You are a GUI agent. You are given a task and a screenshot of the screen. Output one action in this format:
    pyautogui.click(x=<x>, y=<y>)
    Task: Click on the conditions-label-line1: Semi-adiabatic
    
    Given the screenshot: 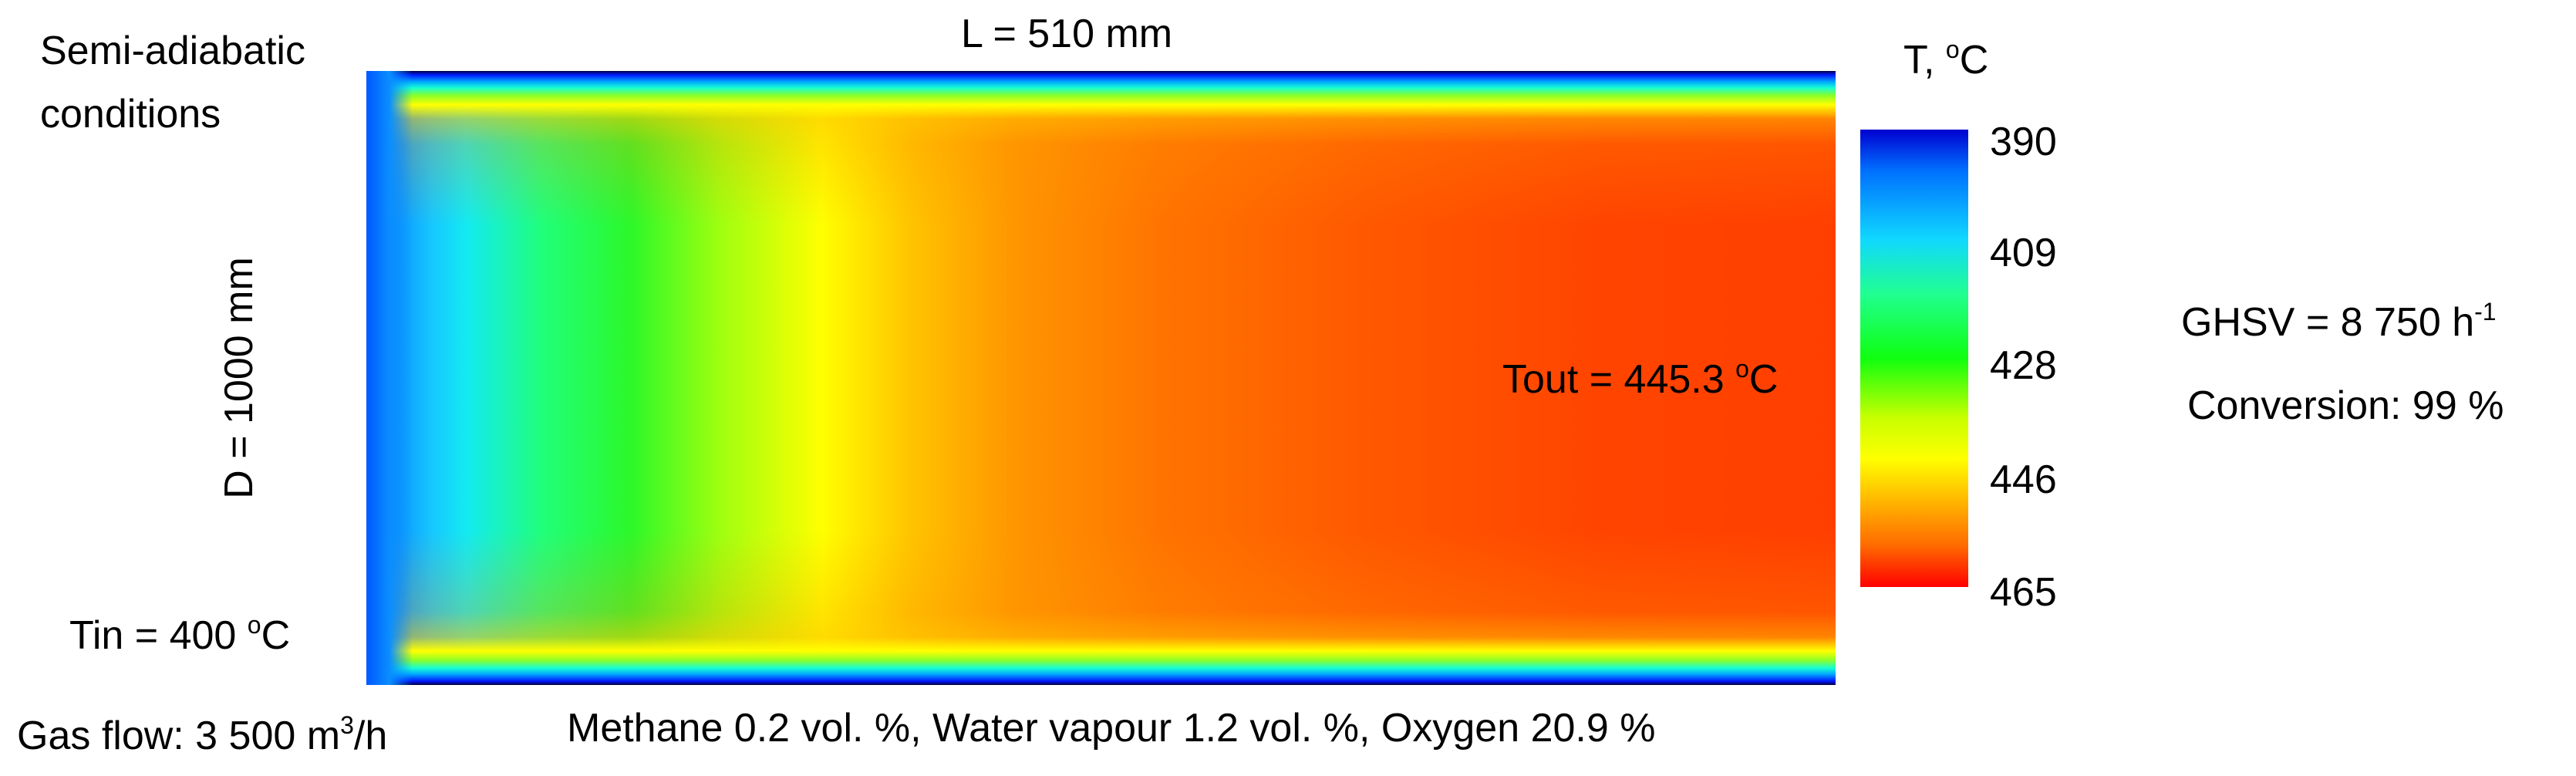 What is the action you would take?
    pyautogui.click(x=172, y=51)
    